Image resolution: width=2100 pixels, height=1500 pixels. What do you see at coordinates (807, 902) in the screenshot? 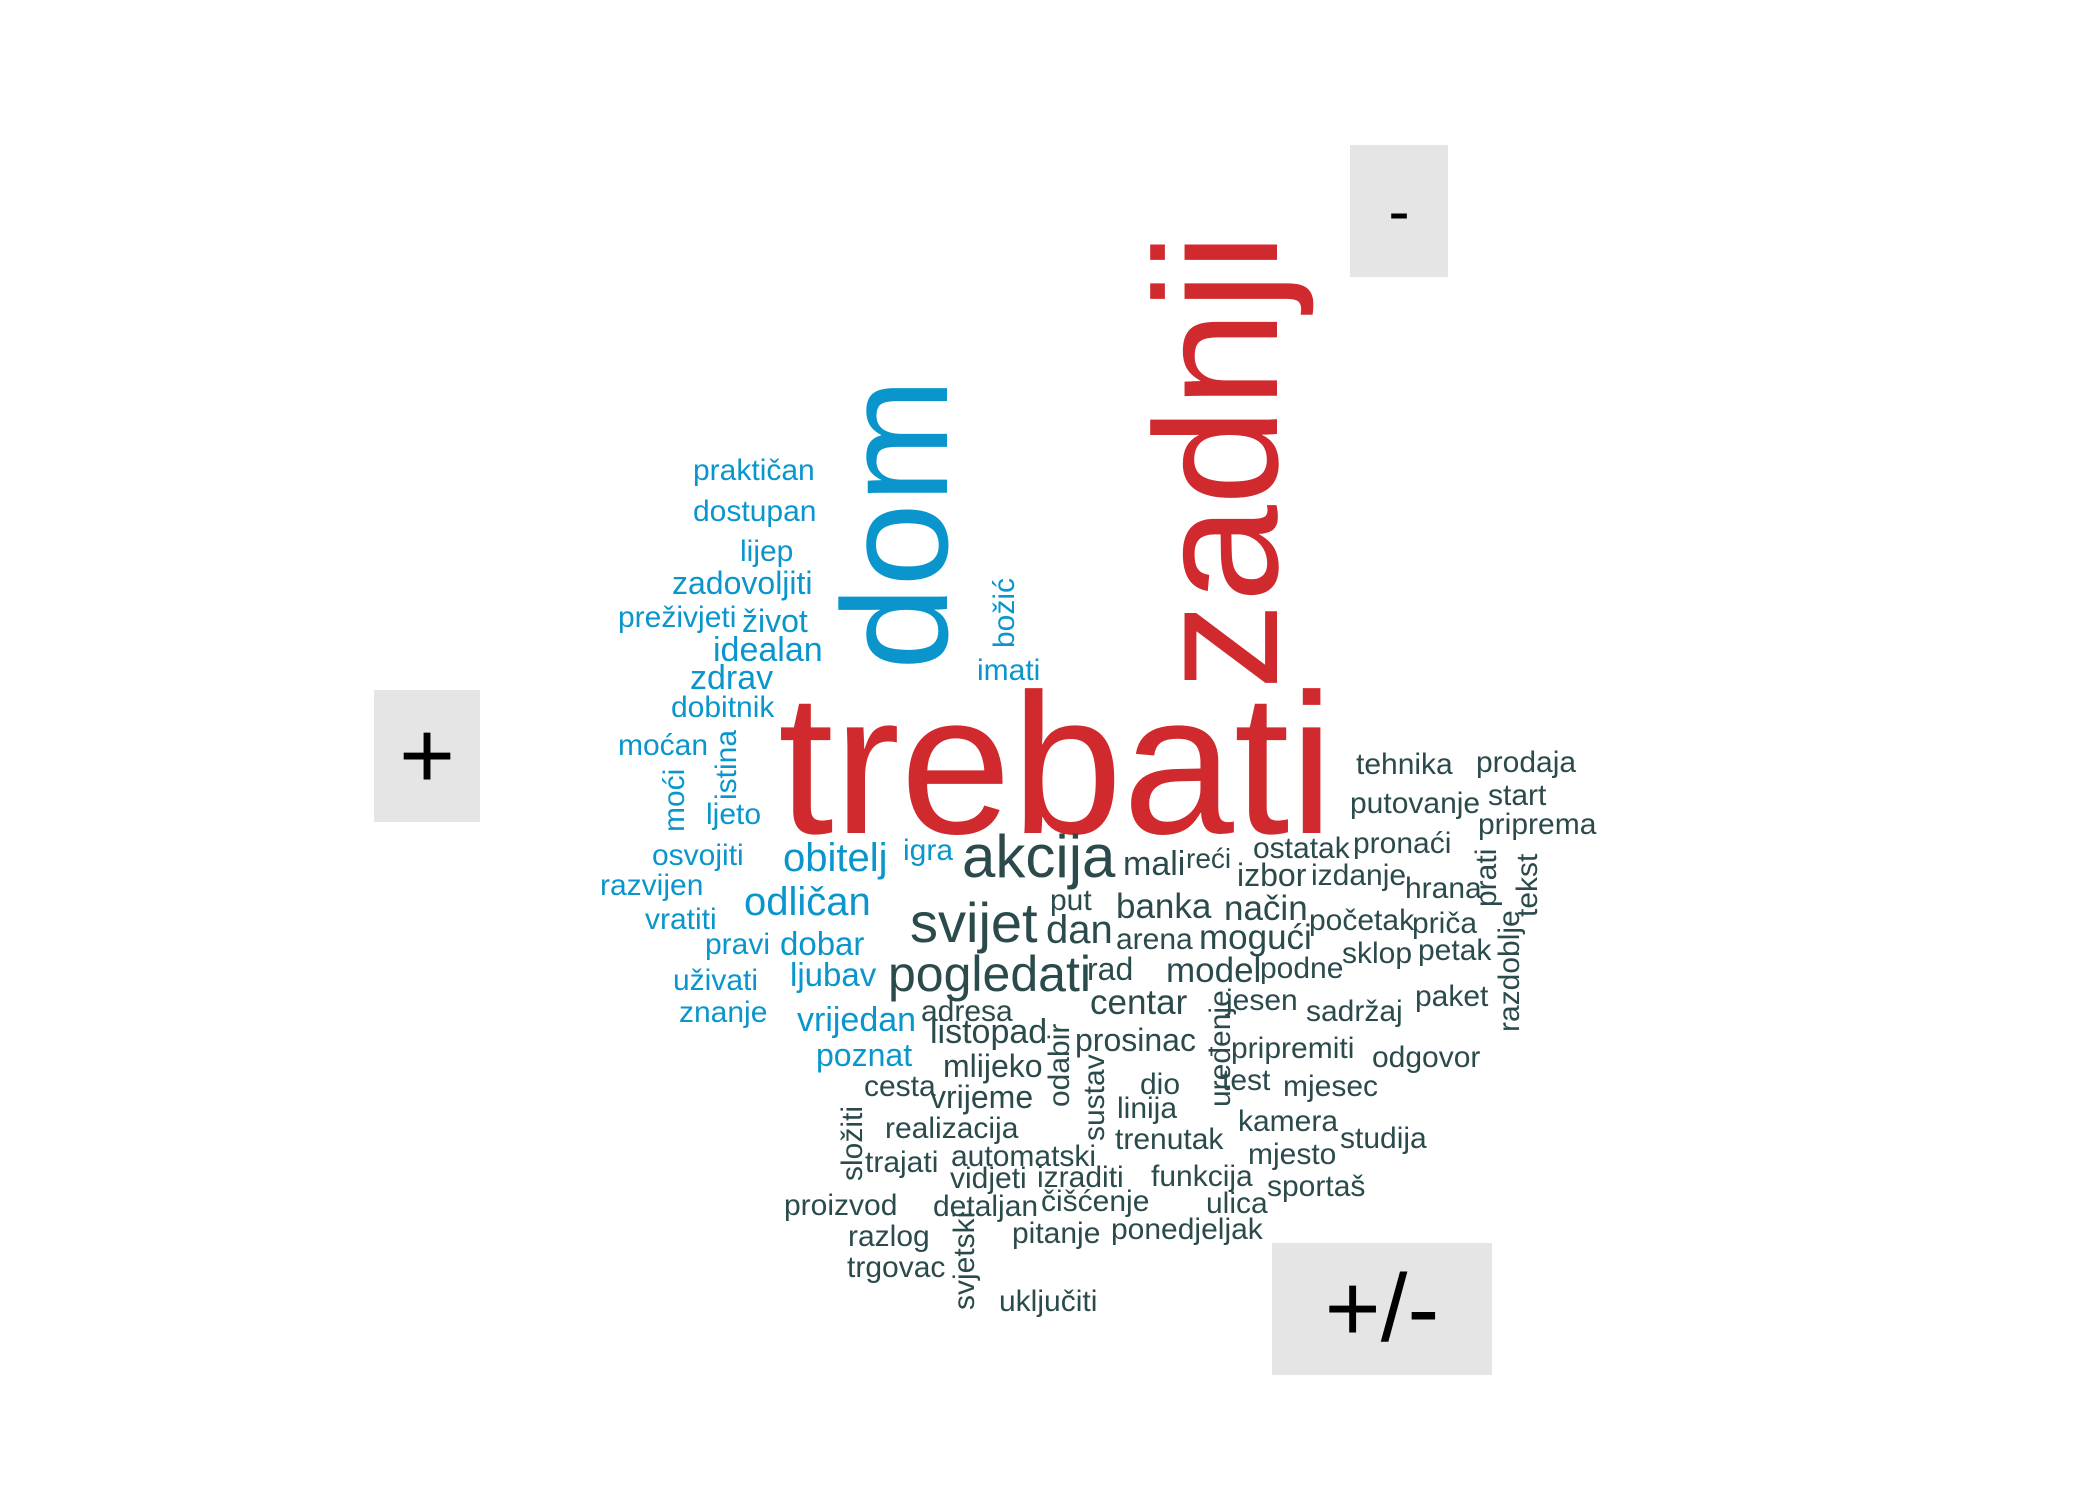
I see `word-odličan: odličan` at bounding box center [807, 902].